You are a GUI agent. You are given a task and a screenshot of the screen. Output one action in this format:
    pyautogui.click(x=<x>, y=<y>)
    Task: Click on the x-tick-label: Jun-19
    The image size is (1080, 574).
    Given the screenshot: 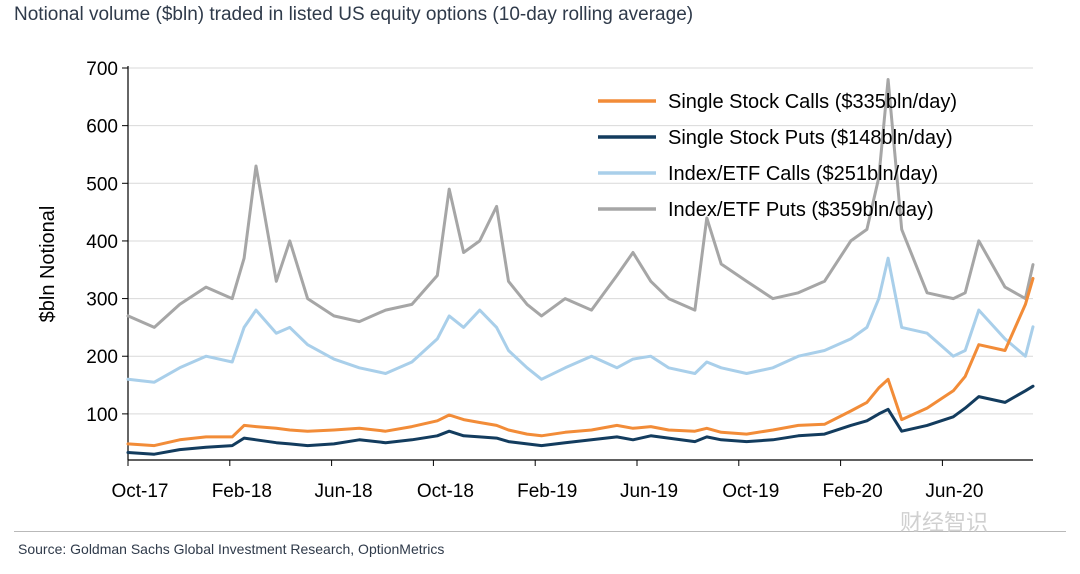 What is the action you would take?
    pyautogui.click(x=649, y=491)
    